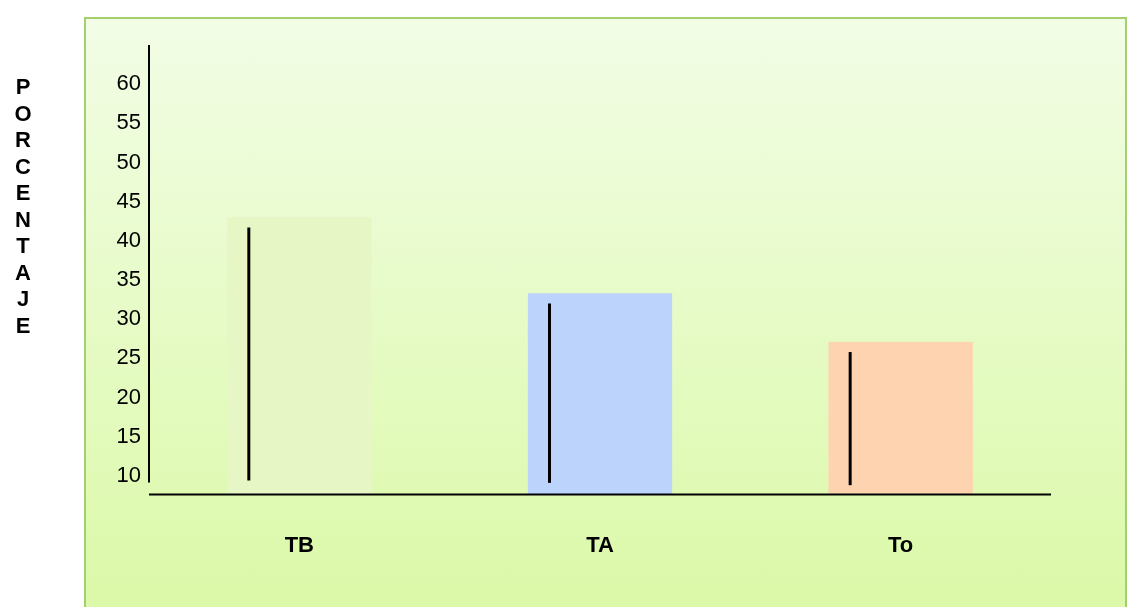  Describe the element at coordinates (128, 122) in the screenshot. I see `y-tick-label: 55` at that location.